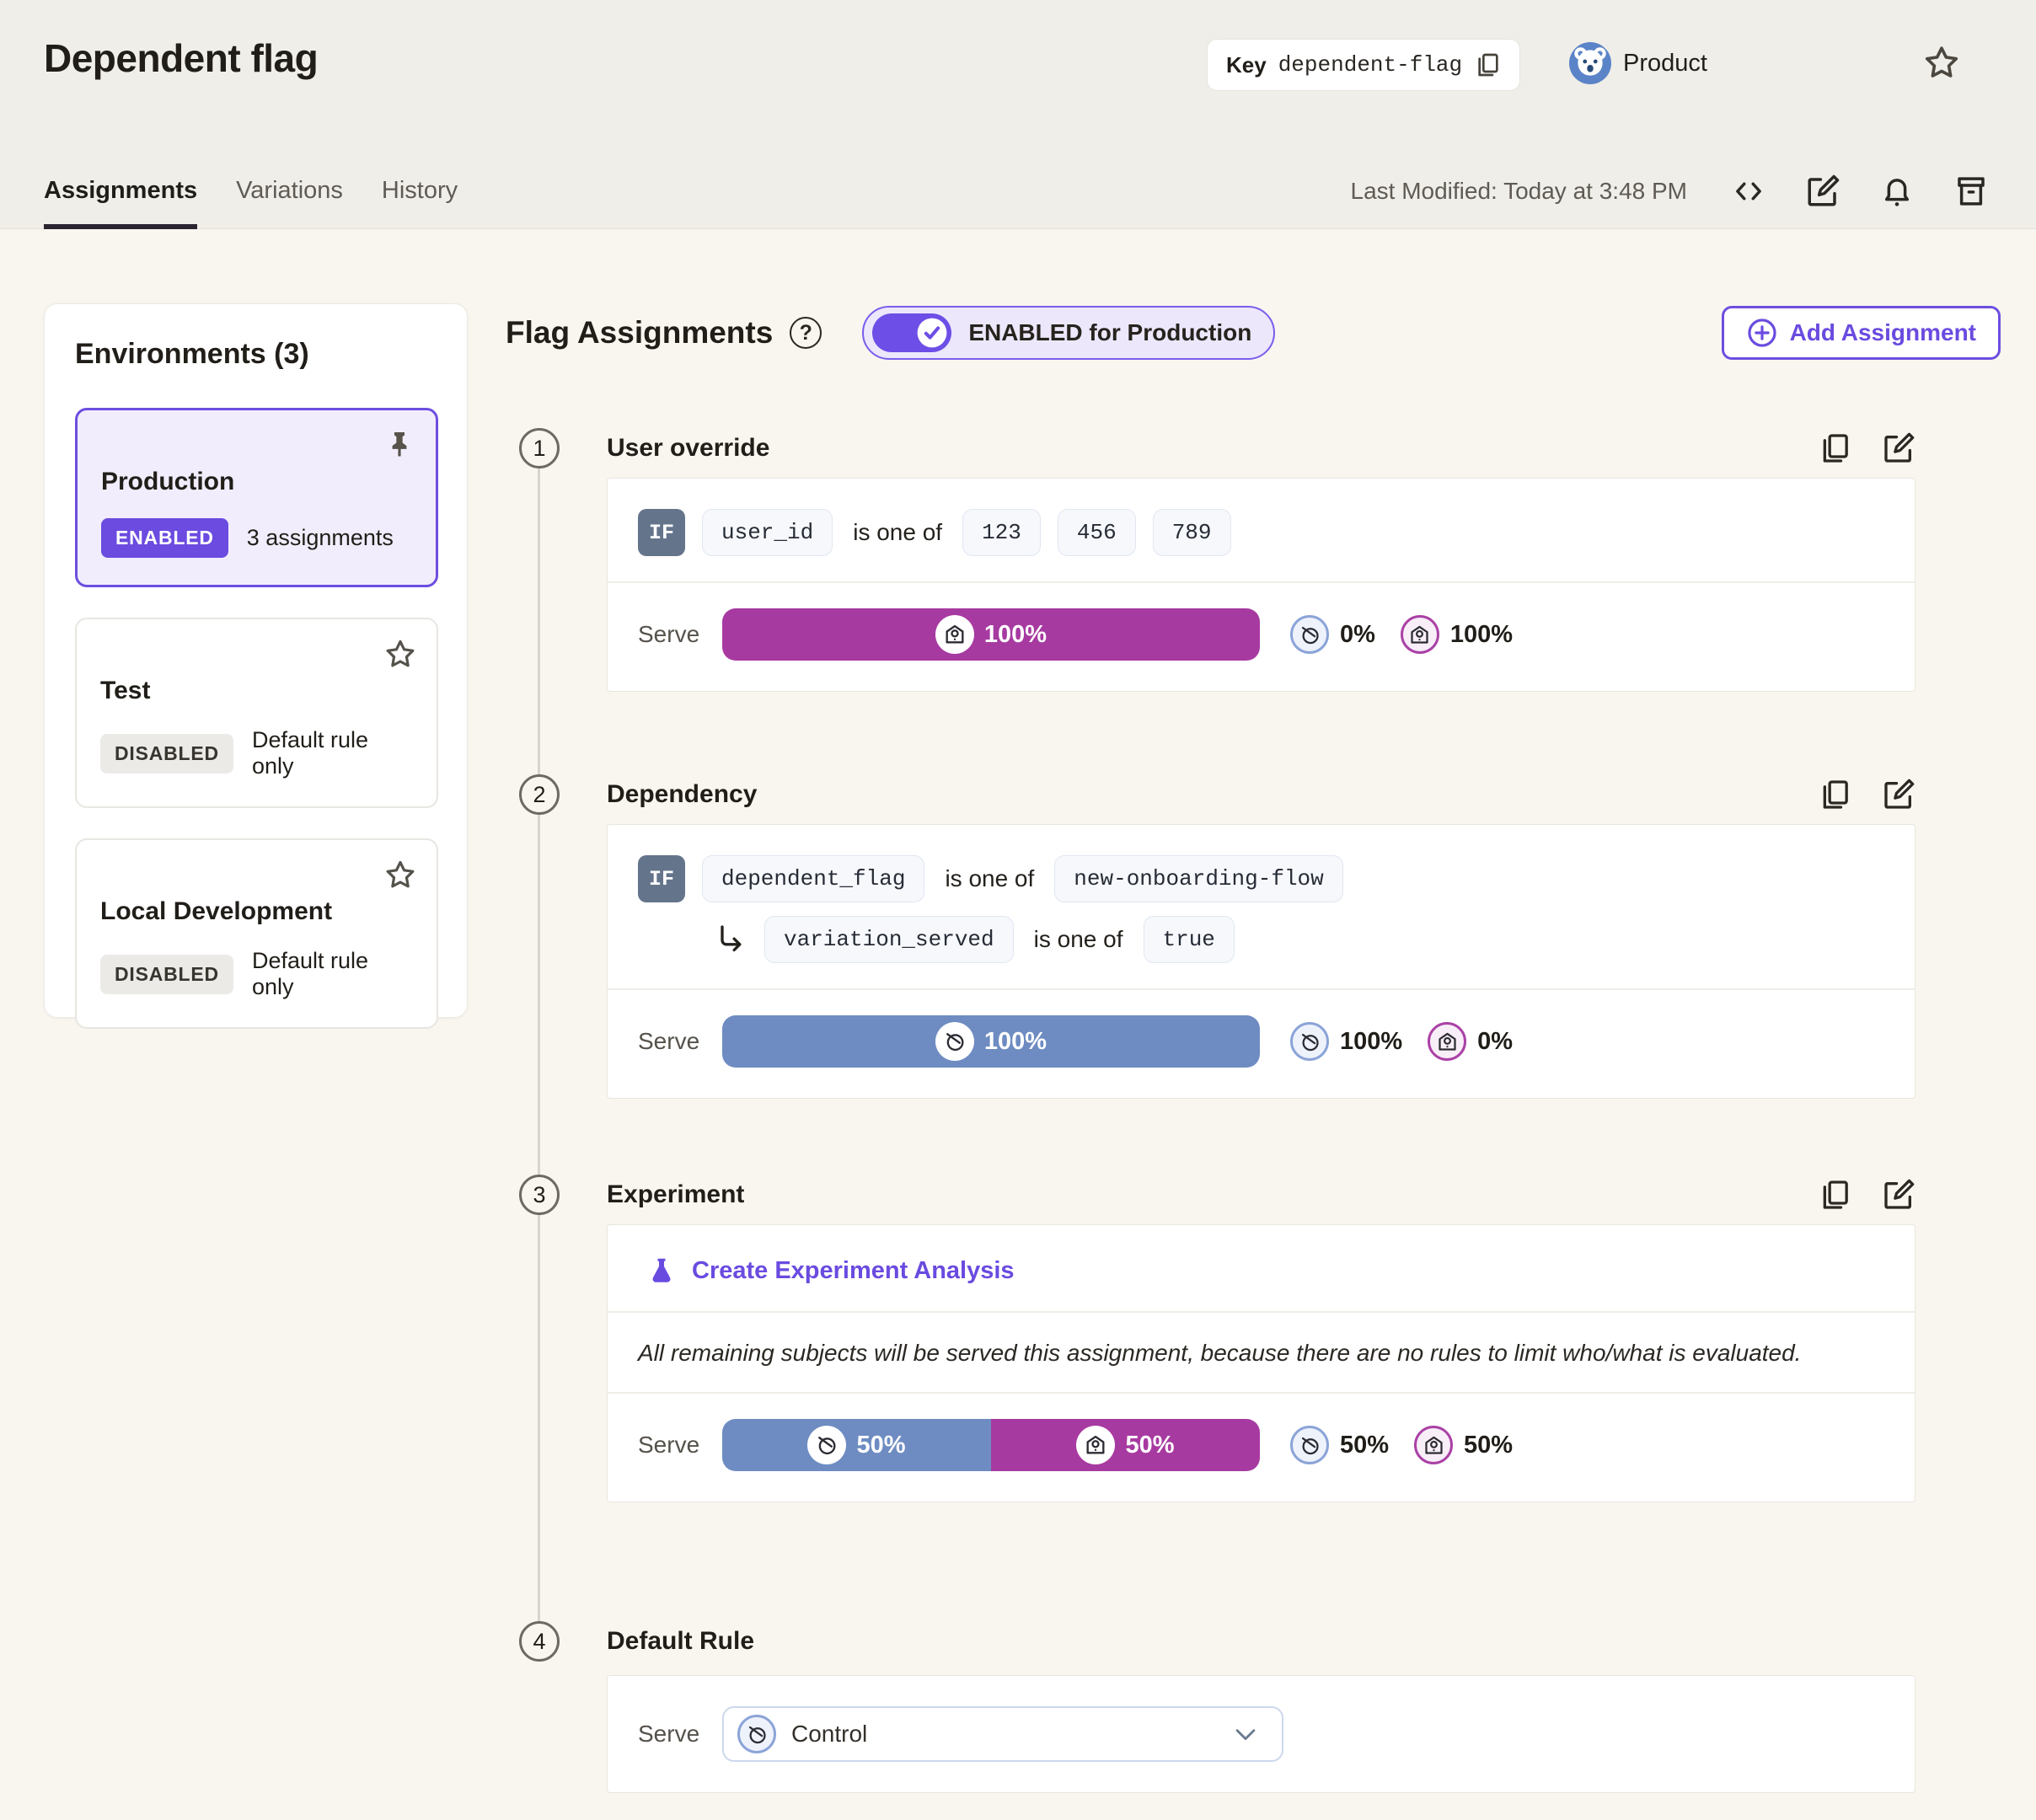 The width and height of the screenshot is (2036, 1820). I want to click on condition-value-chip: new-onboarding-flow, so click(1198, 878).